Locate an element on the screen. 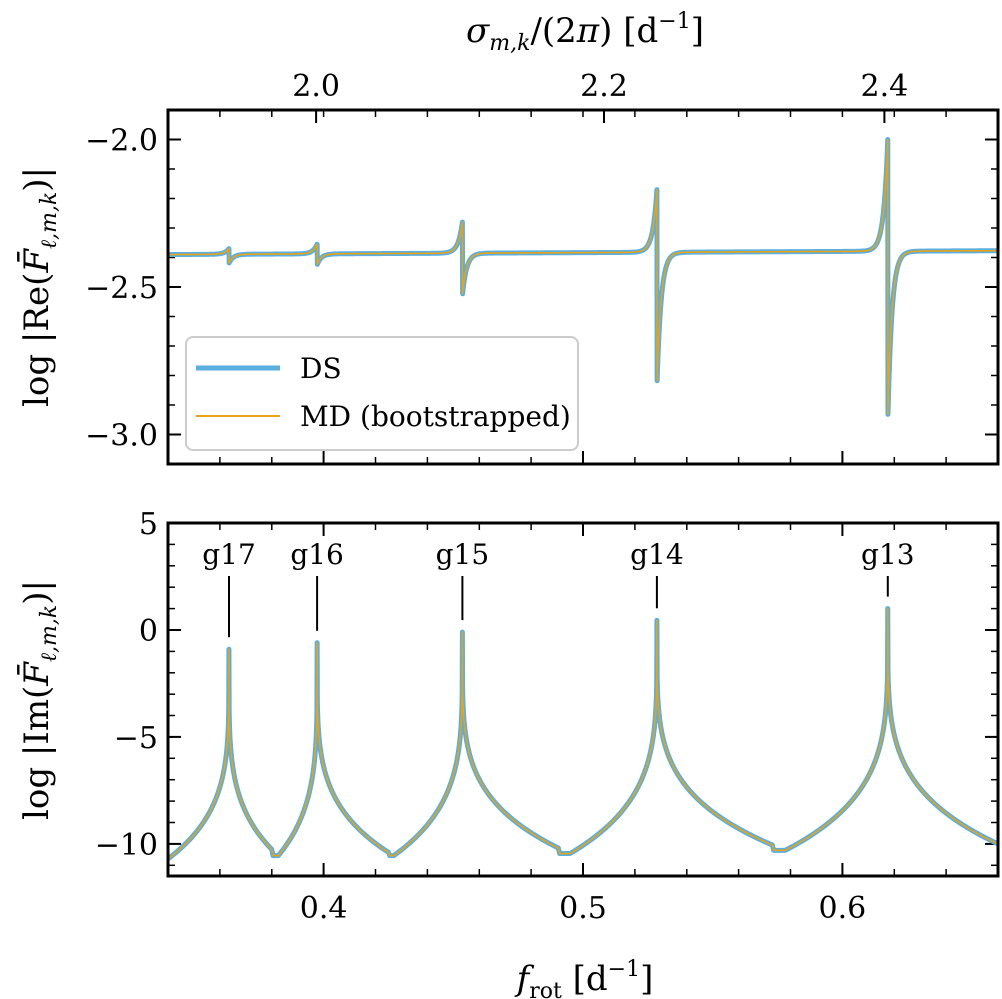 The height and width of the screenshot is (999, 1002). ytick-label: −3.0 is located at coordinates (121, 436).